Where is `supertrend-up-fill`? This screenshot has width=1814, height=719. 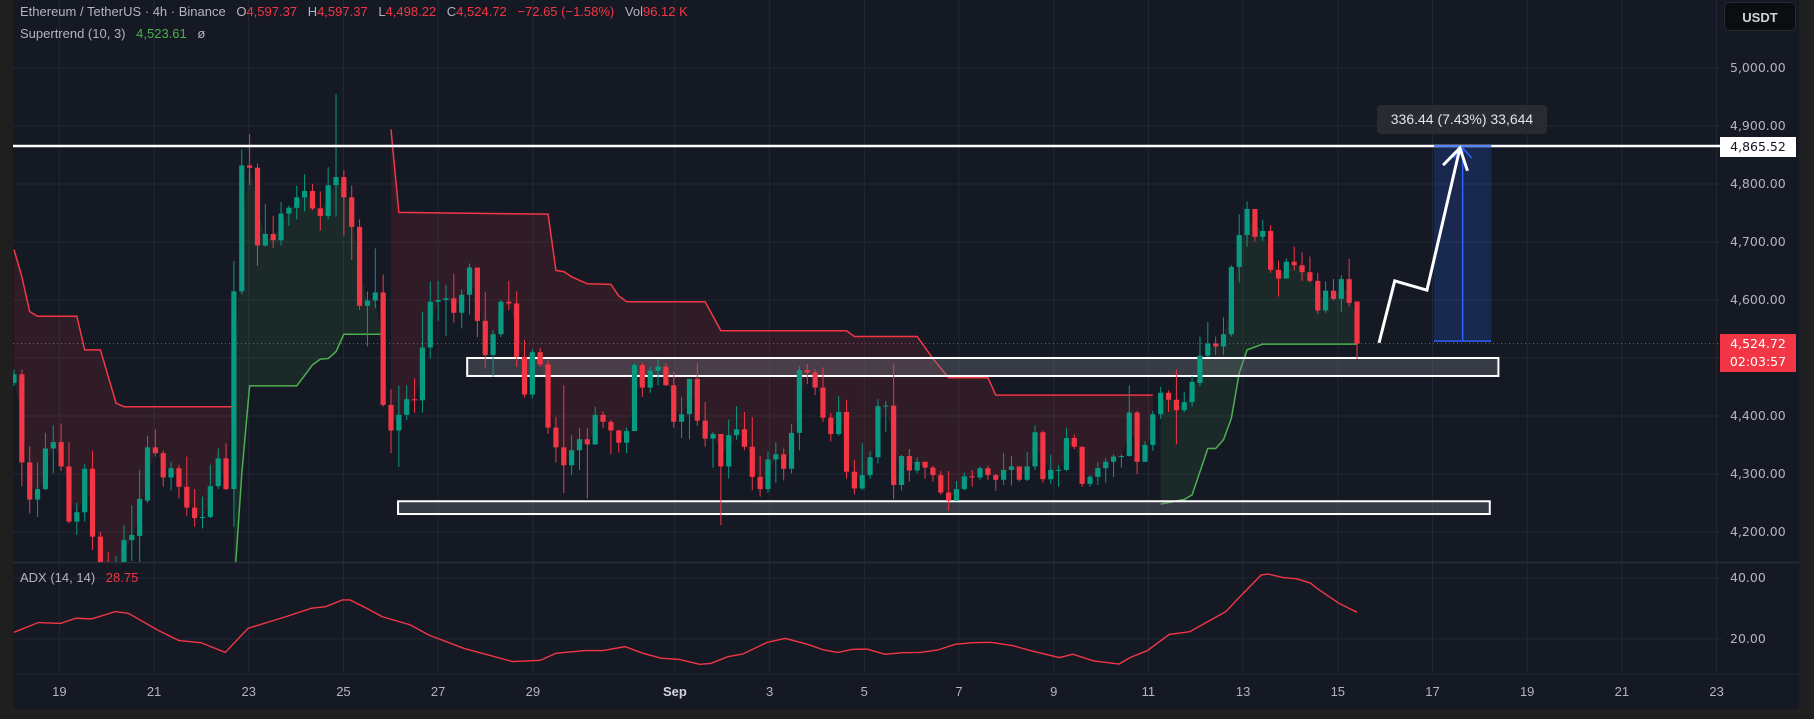
supertrend-up-fill is located at coordinates (1259, 363).